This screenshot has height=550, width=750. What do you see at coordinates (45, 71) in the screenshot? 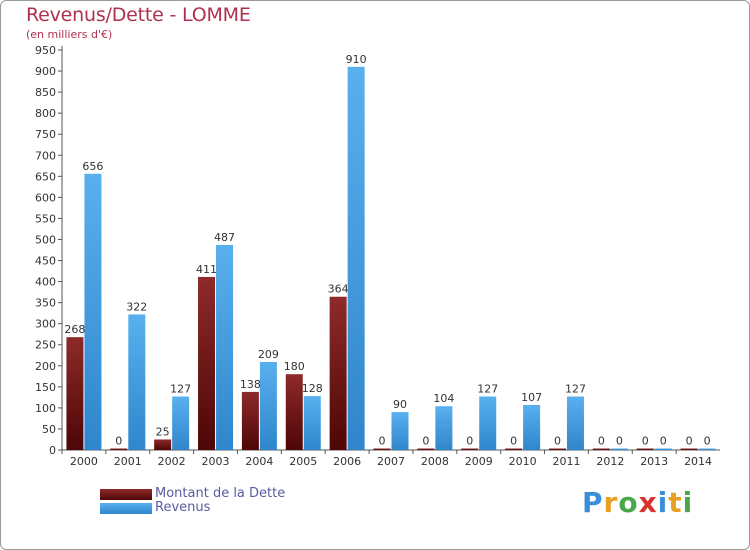
I see `y-tick-label: 900` at bounding box center [45, 71].